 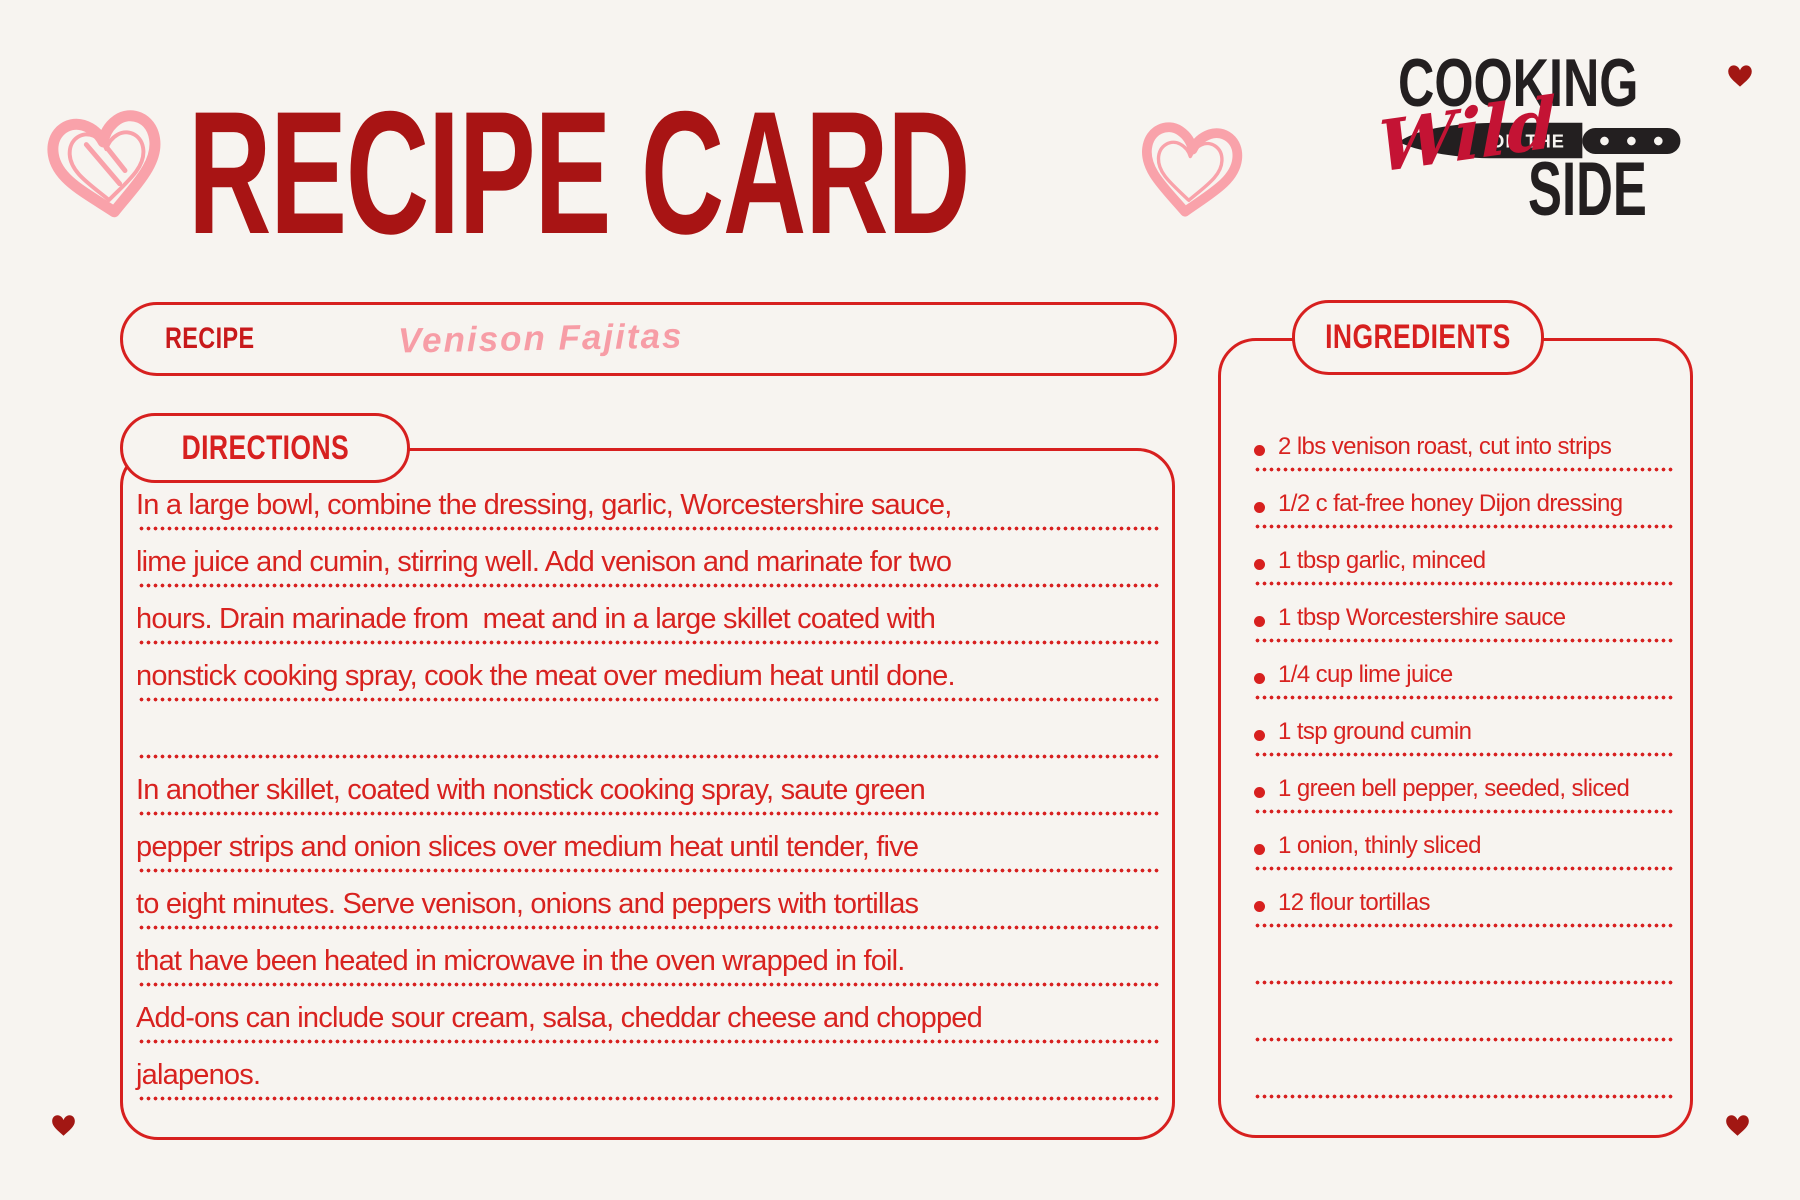 I want to click on logo-on-the-text: ON THE, so click(x=1527, y=141).